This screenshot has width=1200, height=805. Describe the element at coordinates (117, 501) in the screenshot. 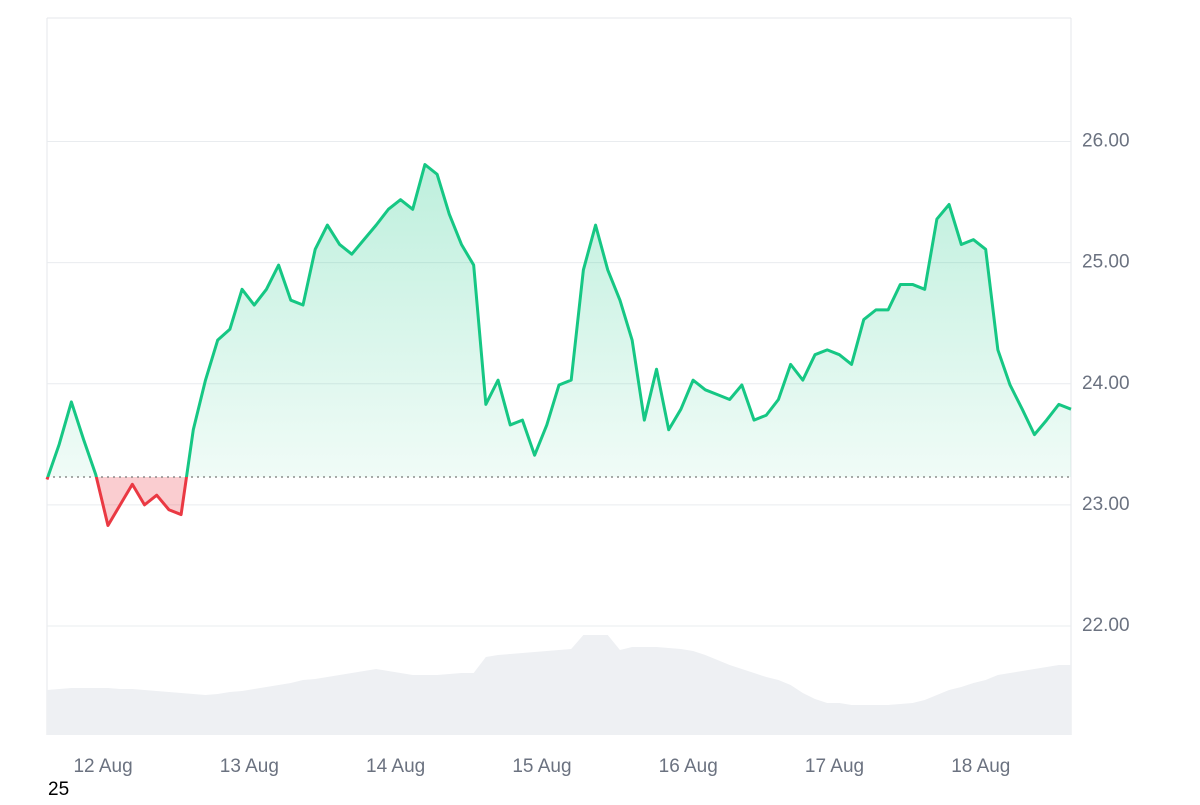

I see `area-below` at that location.